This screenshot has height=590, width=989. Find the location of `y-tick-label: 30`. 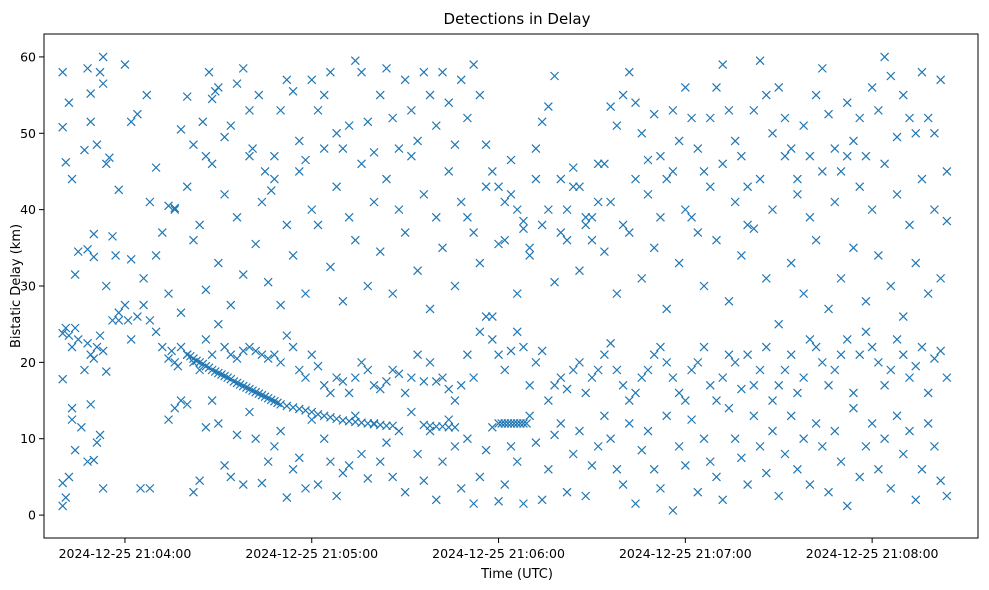

y-tick-label: 30 is located at coordinates (28, 286).